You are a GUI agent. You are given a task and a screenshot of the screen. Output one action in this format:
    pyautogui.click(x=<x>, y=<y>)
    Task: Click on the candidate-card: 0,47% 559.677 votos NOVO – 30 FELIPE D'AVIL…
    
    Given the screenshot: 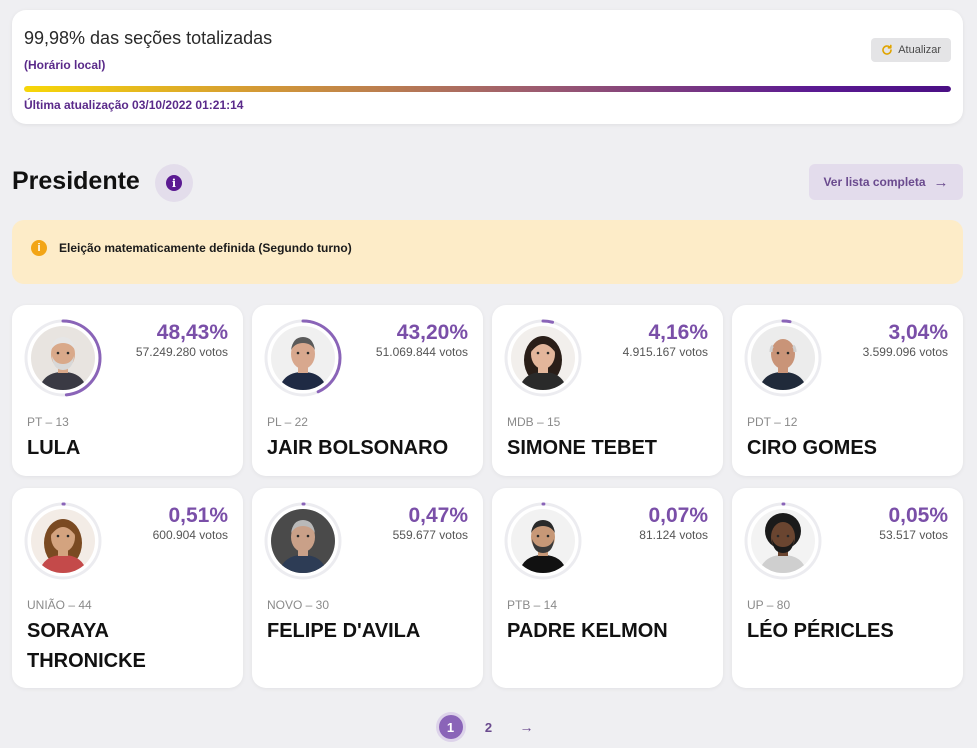 What is the action you would take?
    pyautogui.click(x=367, y=588)
    